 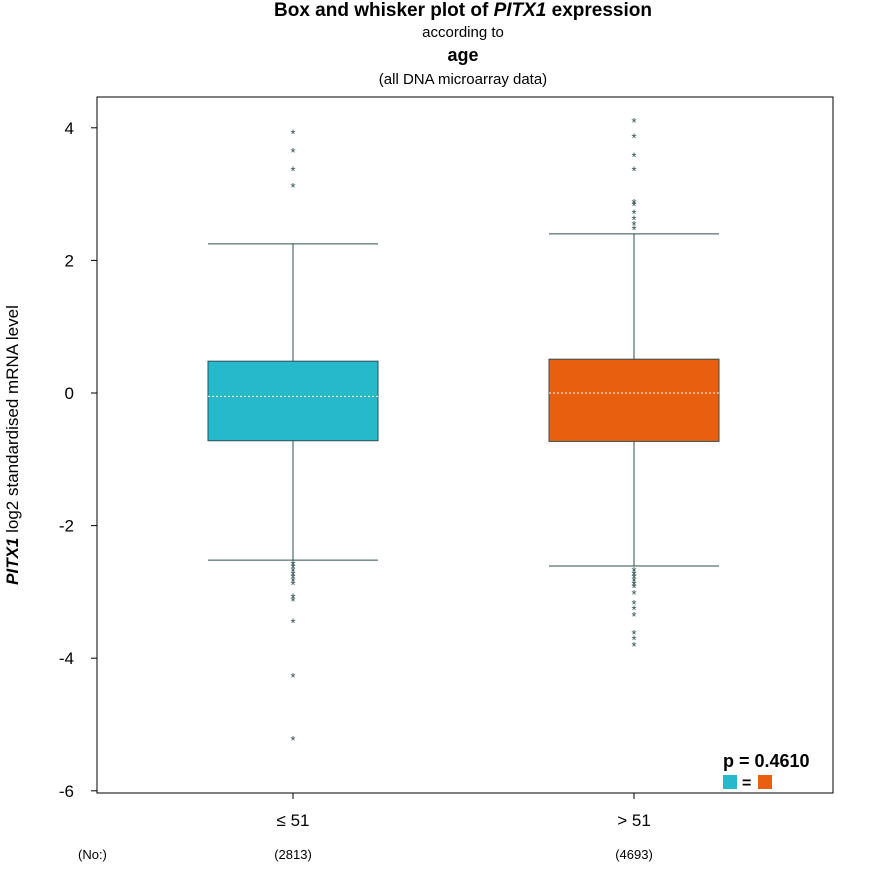 I want to click on y-tick-label: 2, so click(x=69, y=260).